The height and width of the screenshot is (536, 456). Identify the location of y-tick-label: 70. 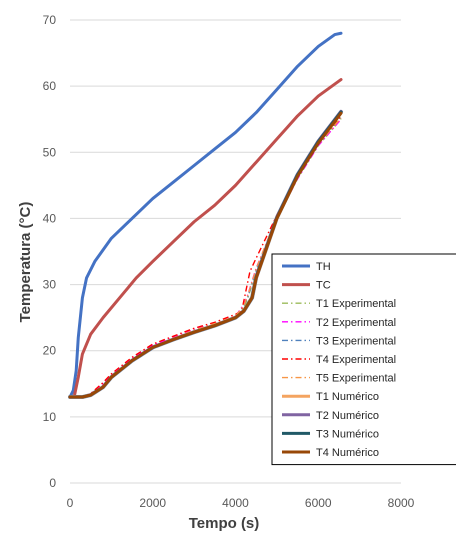
(50, 20).